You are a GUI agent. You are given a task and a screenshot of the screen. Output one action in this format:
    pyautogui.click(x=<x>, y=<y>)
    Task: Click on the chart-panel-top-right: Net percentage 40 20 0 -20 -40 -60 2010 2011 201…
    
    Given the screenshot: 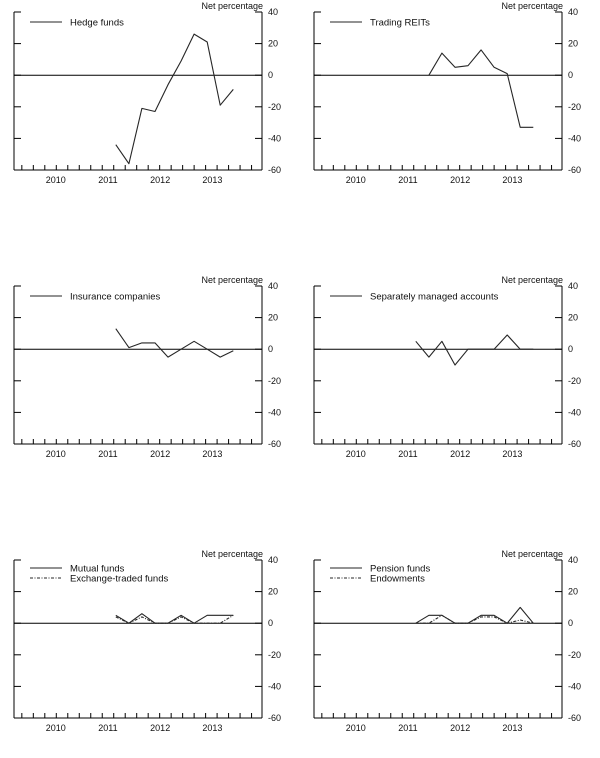 What is the action you would take?
    pyautogui.click(x=450, y=105)
    